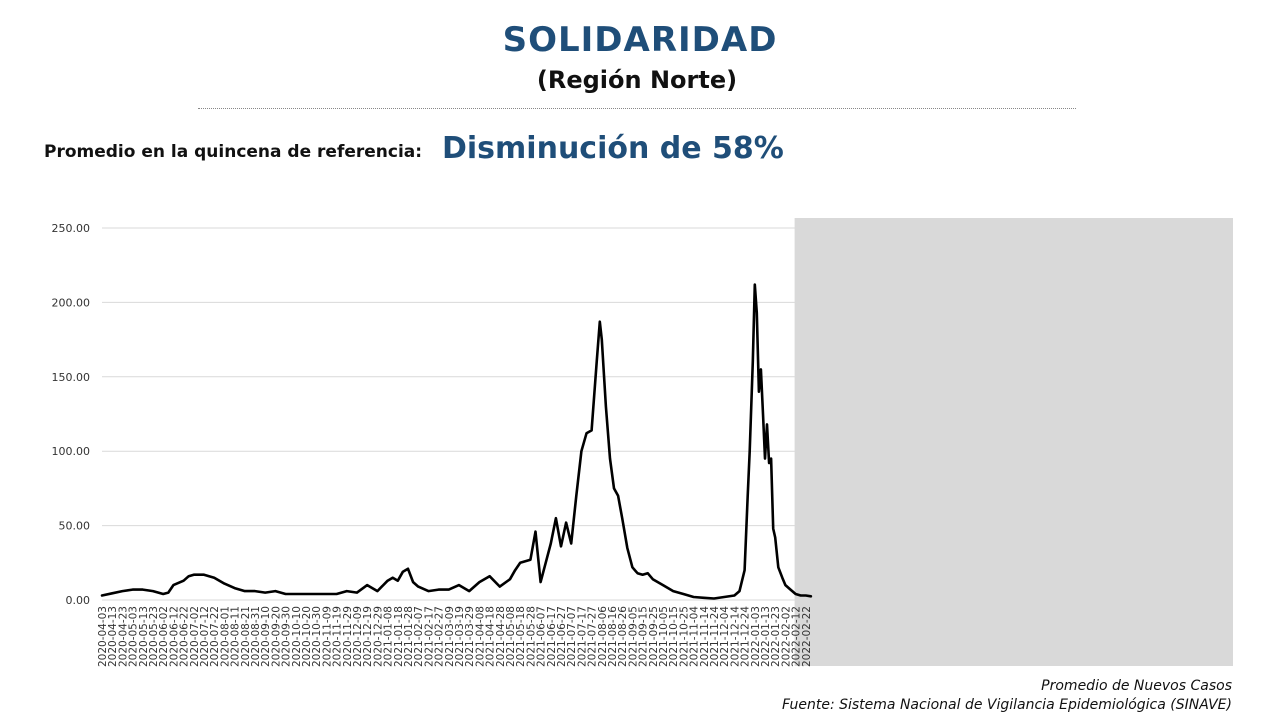  Describe the element at coordinates (215, 636) in the screenshot. I see `x-tick-label: 2020-07-22` at that location.